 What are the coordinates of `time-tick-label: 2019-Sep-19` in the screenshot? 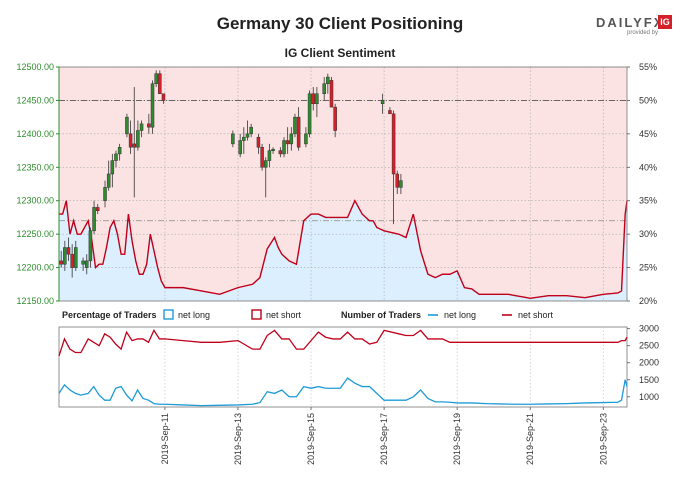 It's located at (457, 439).